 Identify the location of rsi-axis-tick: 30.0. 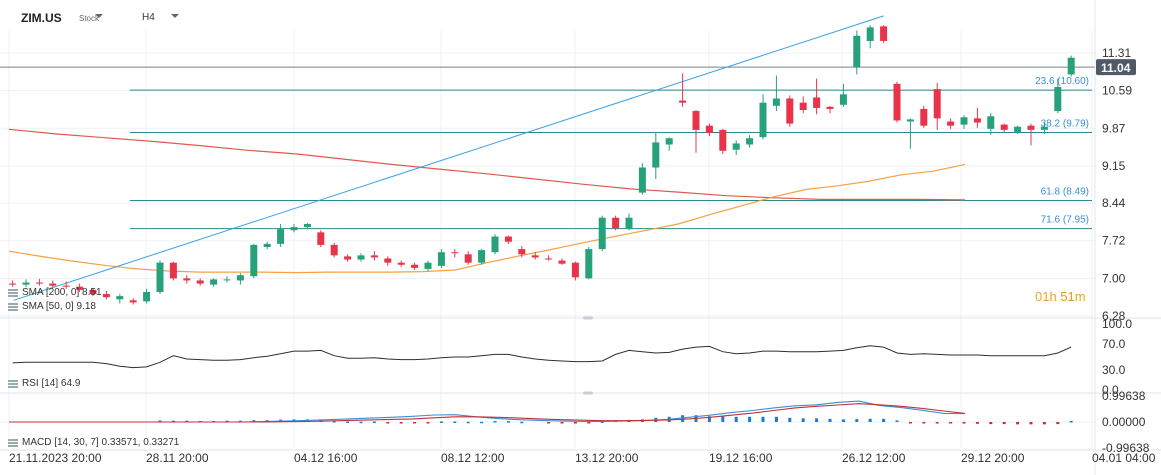
(1114, 370).